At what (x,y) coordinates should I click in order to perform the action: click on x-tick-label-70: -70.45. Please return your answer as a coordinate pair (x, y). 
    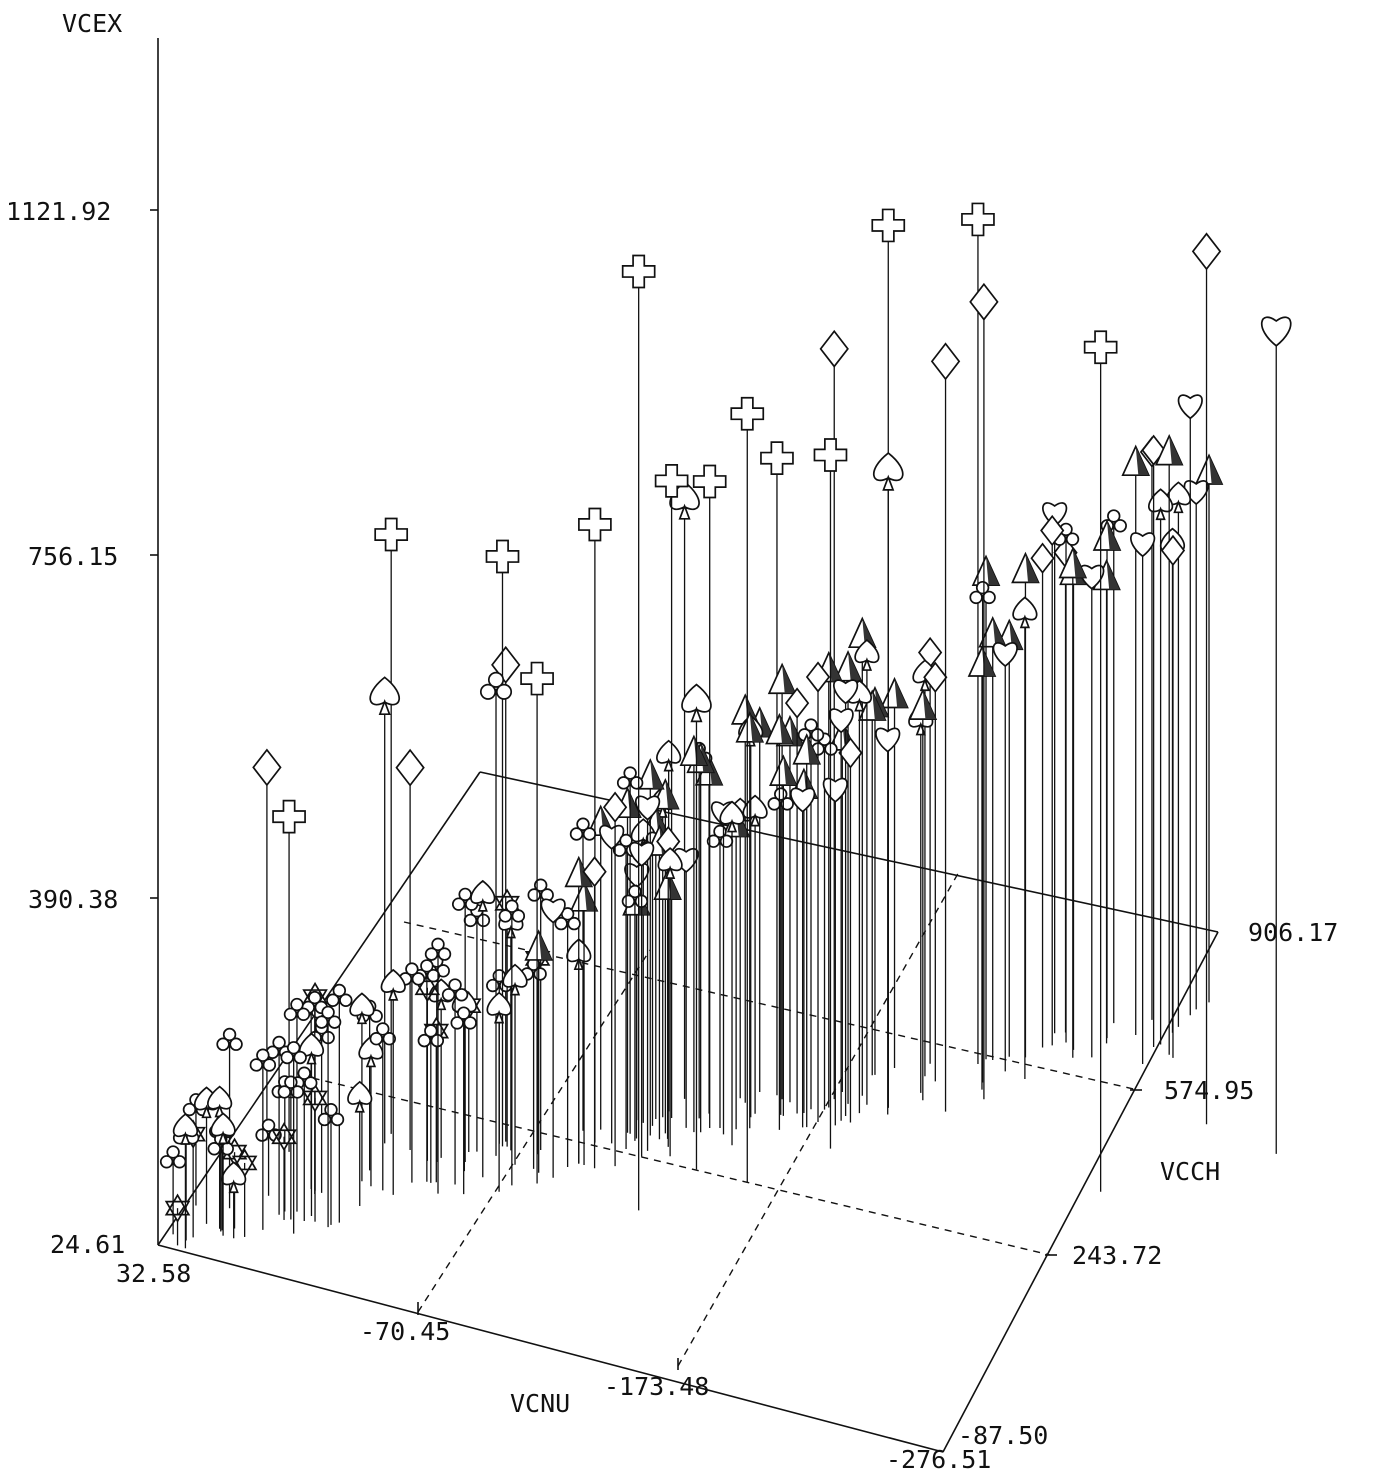
    Looking at the image, I should click on (405, 1331).